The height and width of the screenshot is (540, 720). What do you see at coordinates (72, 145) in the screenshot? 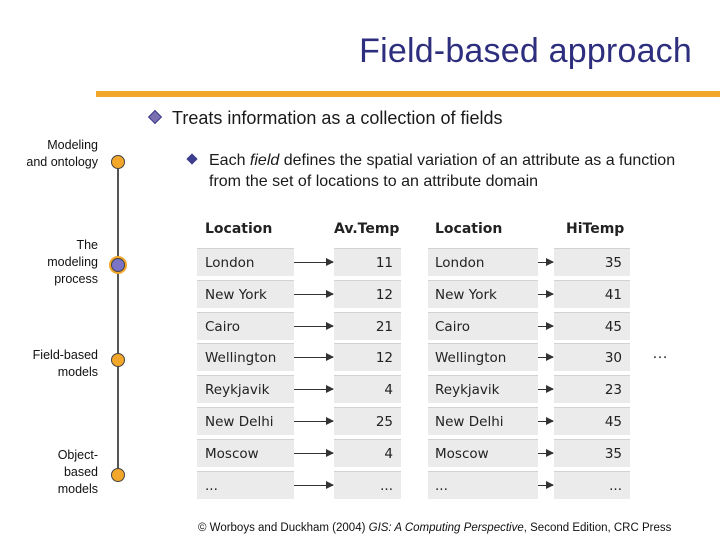
I see `nav-label-line: Modeling` at bounding box center [72, 145].